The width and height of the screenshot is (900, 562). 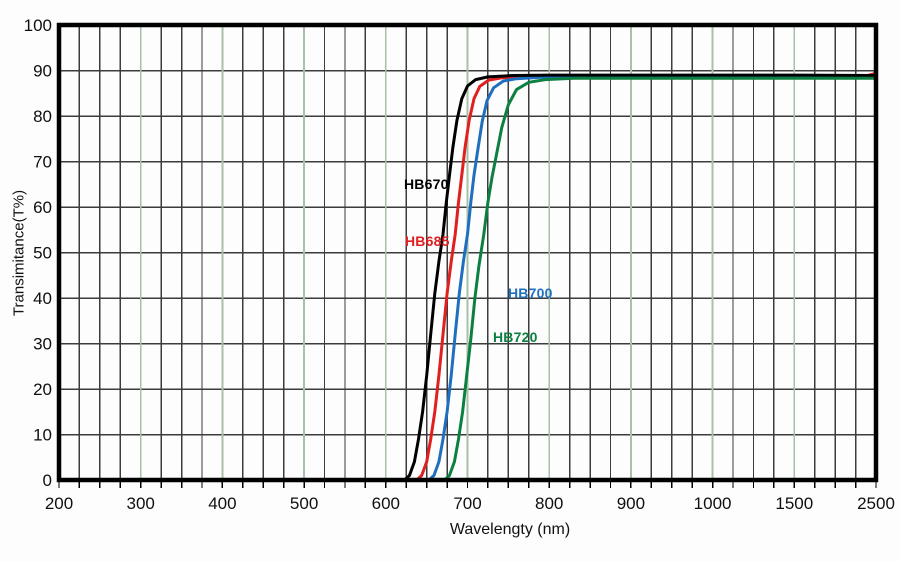 I want to click on curve-label-HB670: HB670, so click(x=426, y=184).